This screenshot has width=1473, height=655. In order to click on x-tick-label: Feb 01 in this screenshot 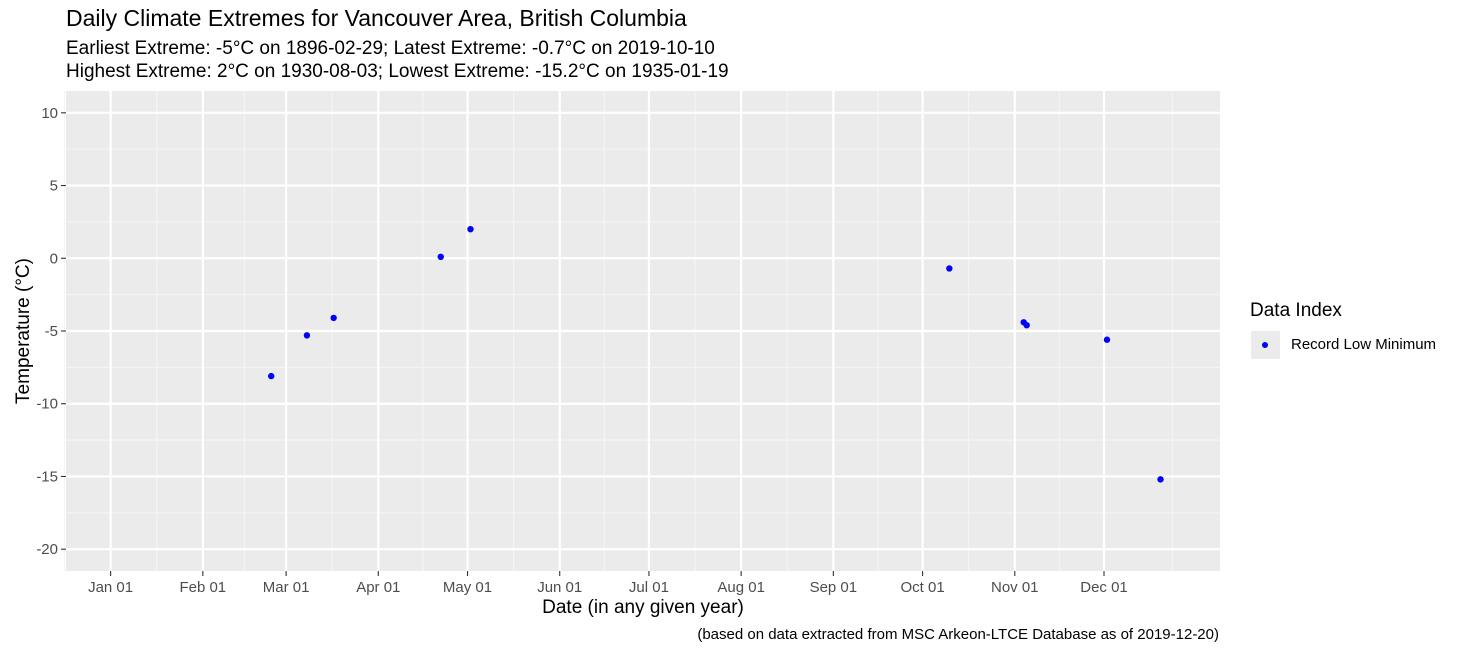, I will do `click(202, 587)`.